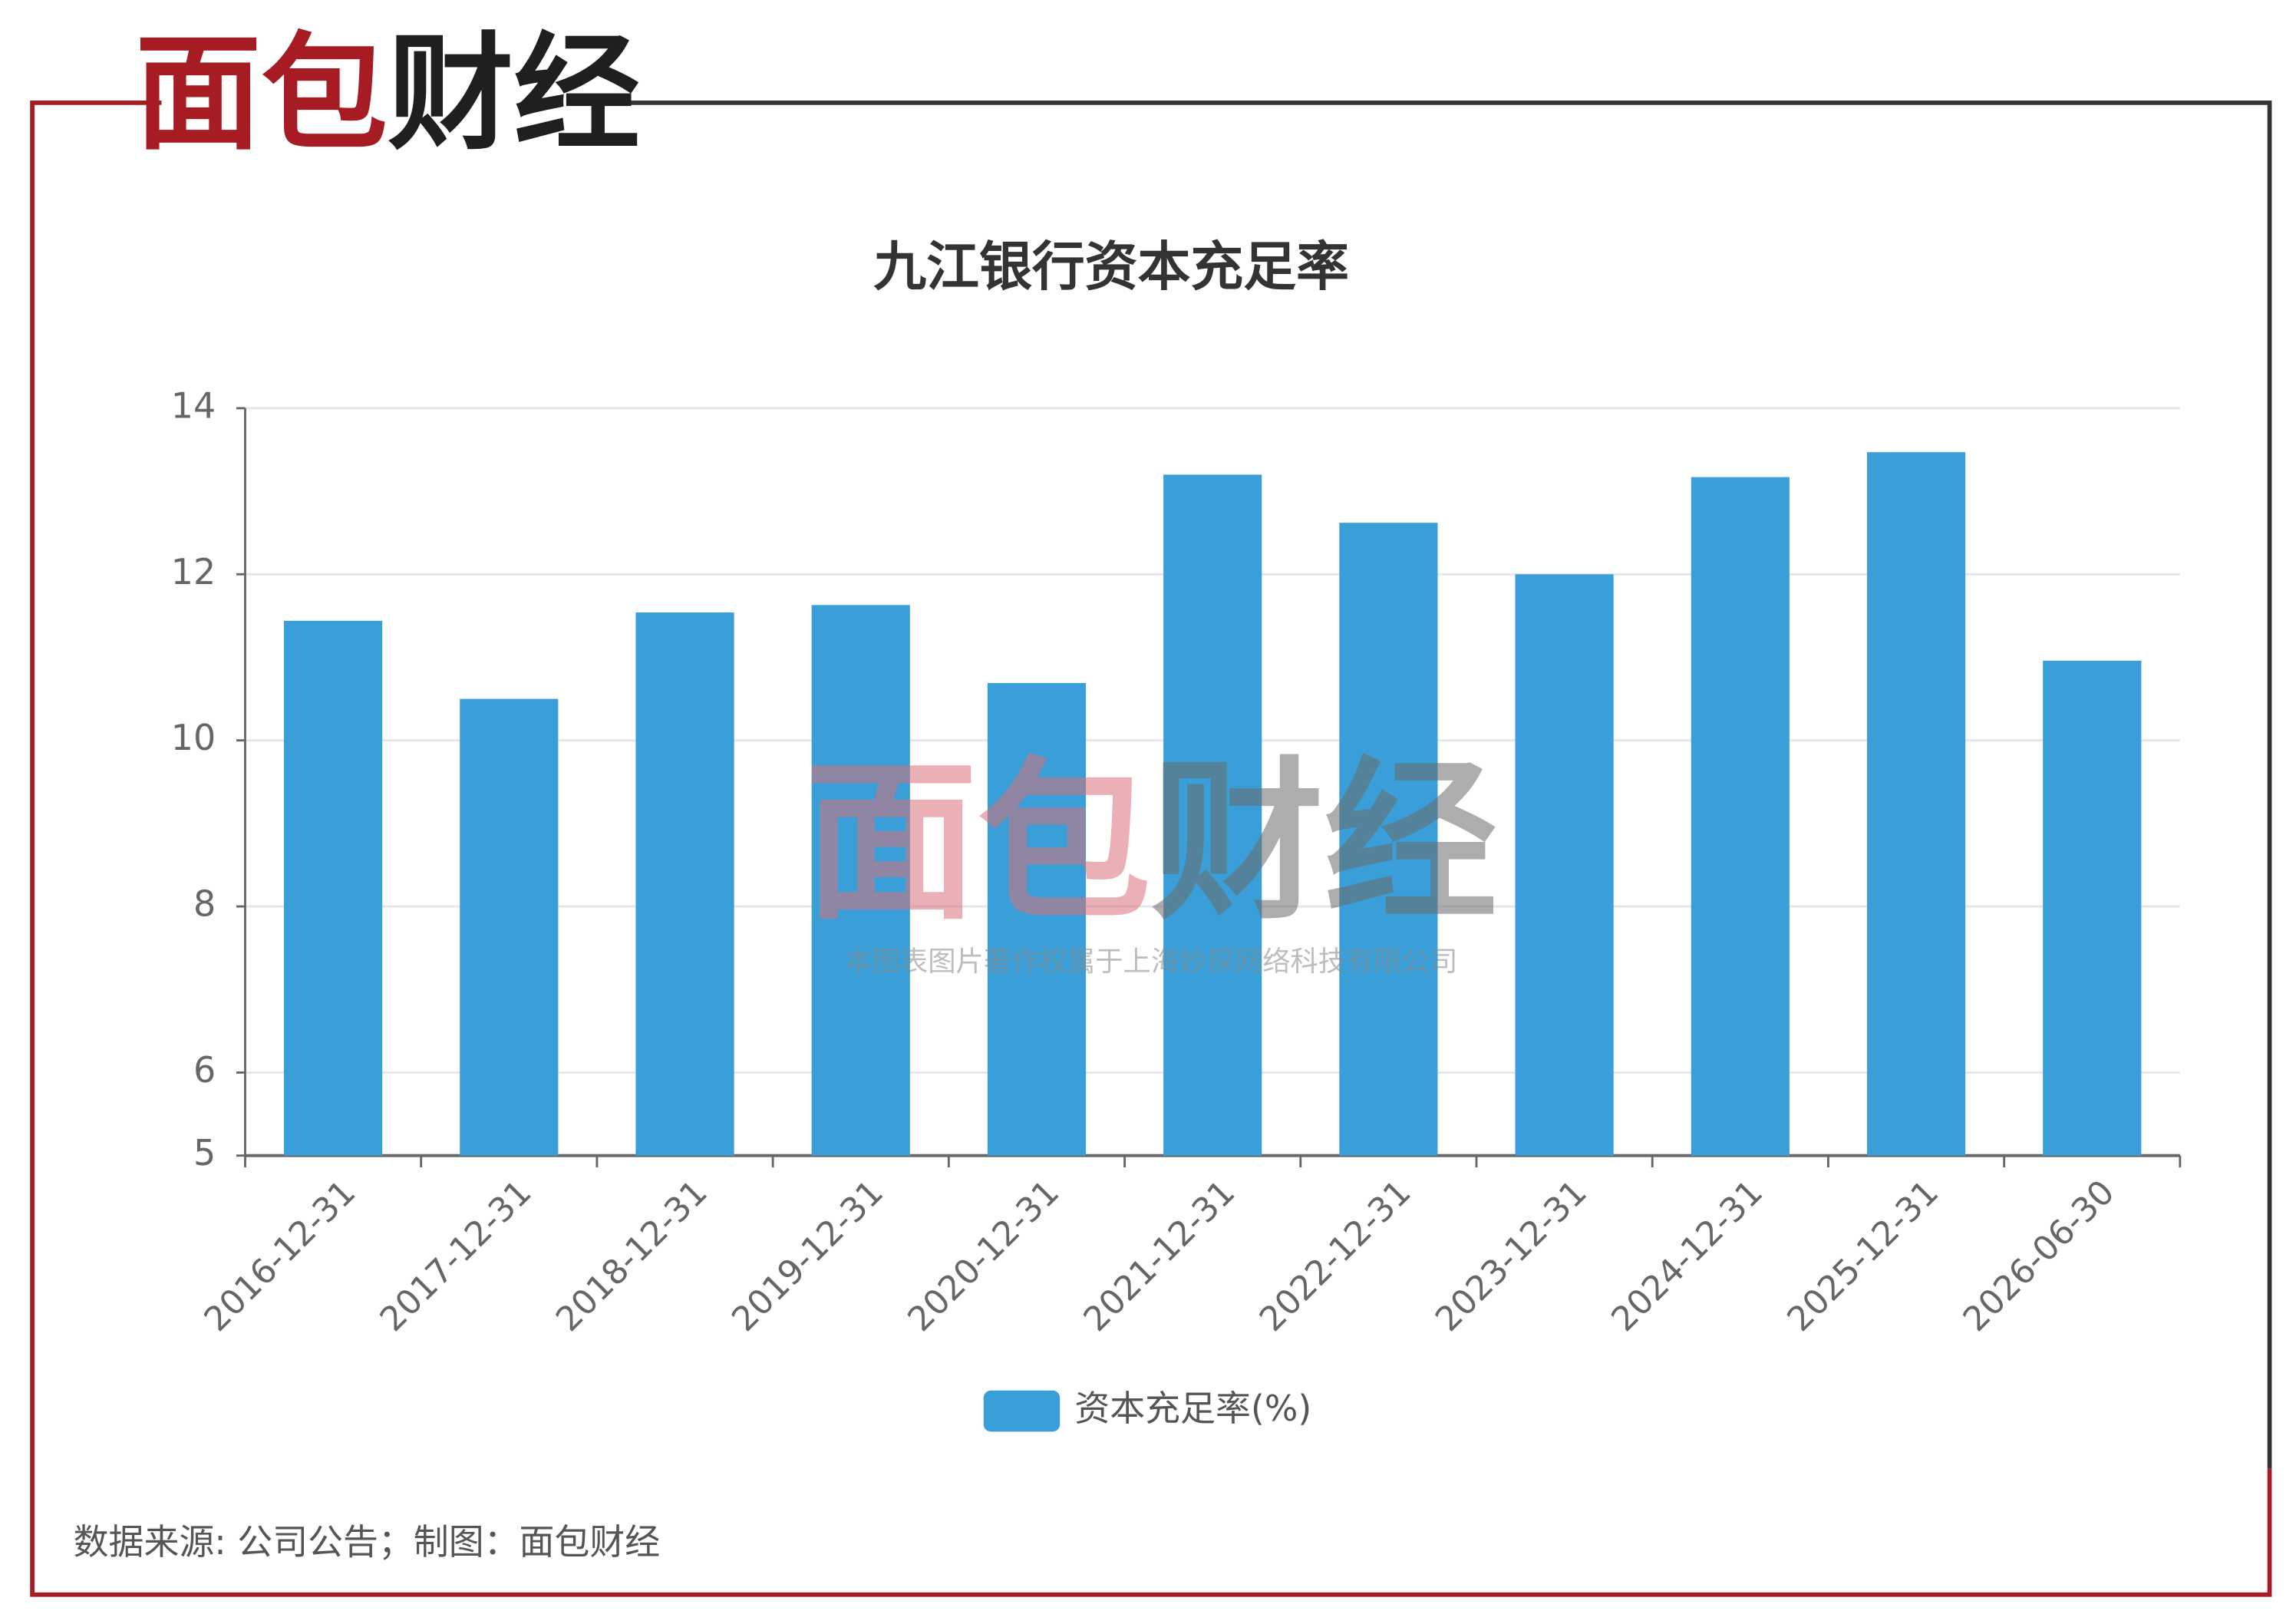 The height and width of the screenshot is (1624, 2296). Describe the element at coordinates (204, 1152) in the screenshot. I see `y-tick-label: 5` at that location.